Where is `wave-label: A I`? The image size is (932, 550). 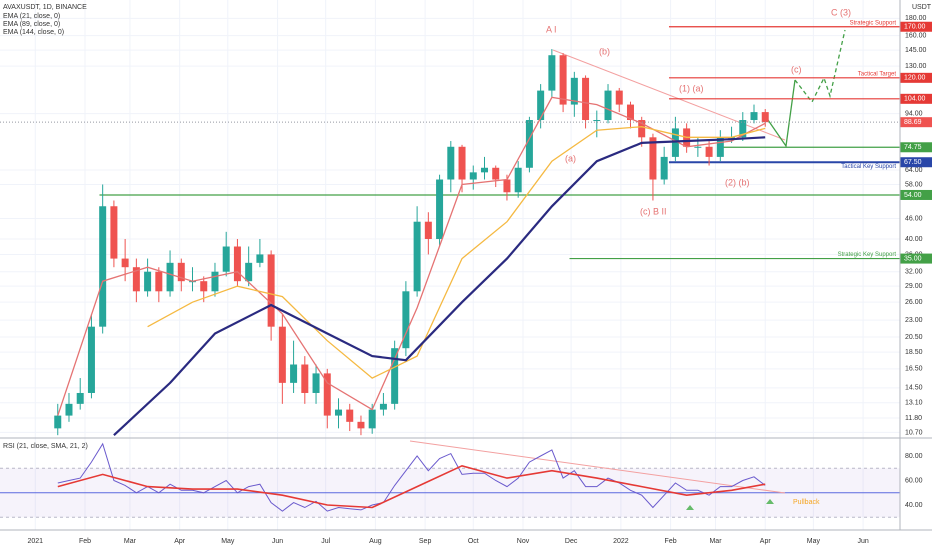 wave-label: A I is located at coordinates (551, 29).